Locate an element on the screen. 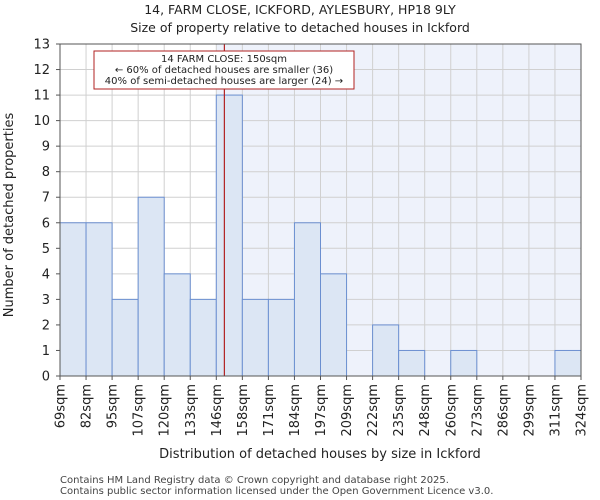 The width and height of the screenshot is (600, 500). y-tick-label: 1 is located at coordinates (46, 351).